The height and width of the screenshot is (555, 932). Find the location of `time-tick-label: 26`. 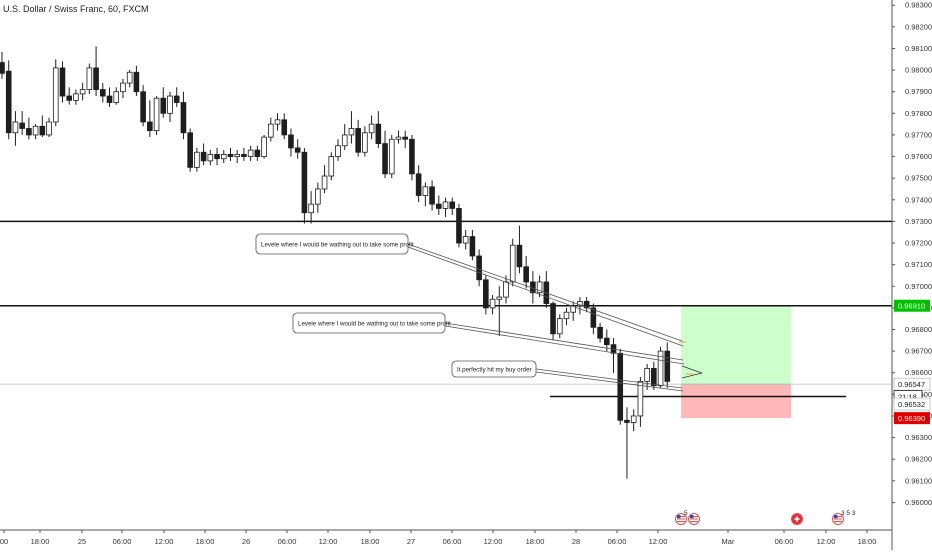

time-tick-label: 26 is located at coordinates (246, 541).